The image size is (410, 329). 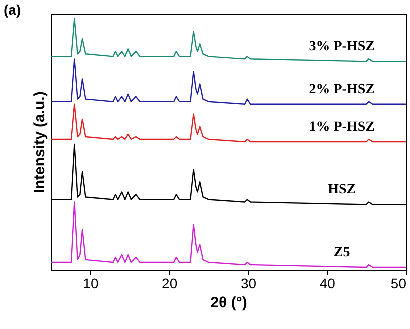 I want to click on series-label: HSZ, so click(x=342, y=190).